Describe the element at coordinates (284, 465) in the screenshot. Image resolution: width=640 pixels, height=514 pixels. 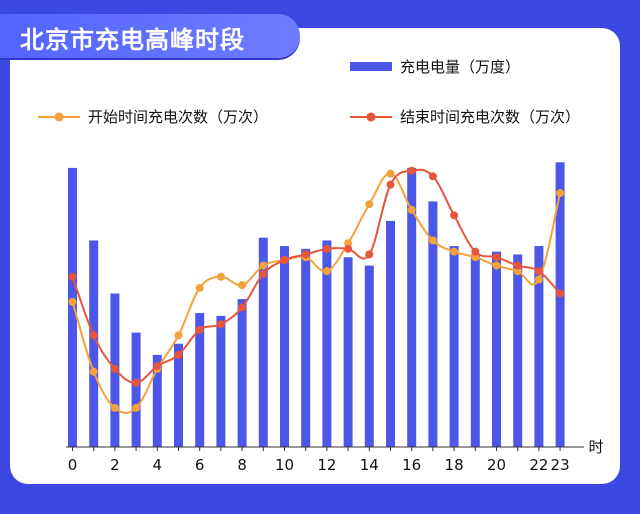
I see `x-tick-label-10: 10` at that location.